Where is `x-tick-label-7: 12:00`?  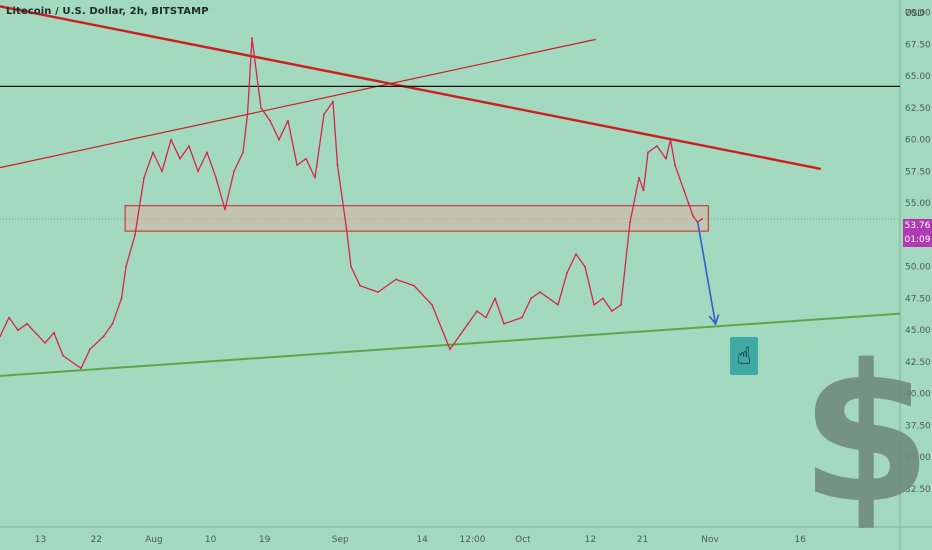
x-tick-label-7: 12:00 is located at coordinates (473, 540).